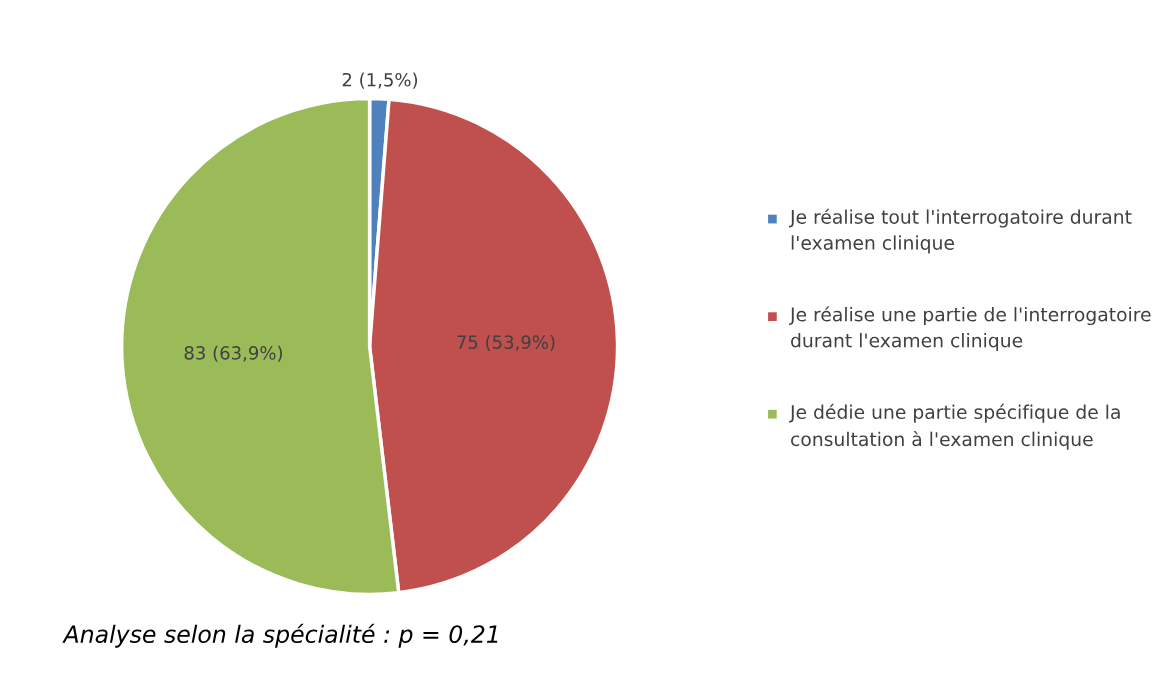  I want to click on legend-label: Je réalise une partie de l'interrogatoire durant l'examen clinique, so click(970, 329).